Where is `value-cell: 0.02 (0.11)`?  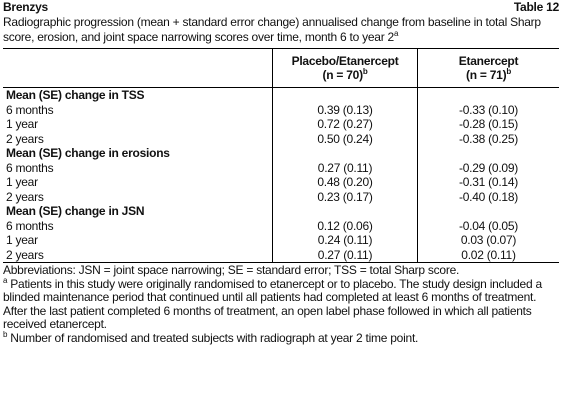 value-cell: 0.02 (0.11) is located at coordinates (488, 255).